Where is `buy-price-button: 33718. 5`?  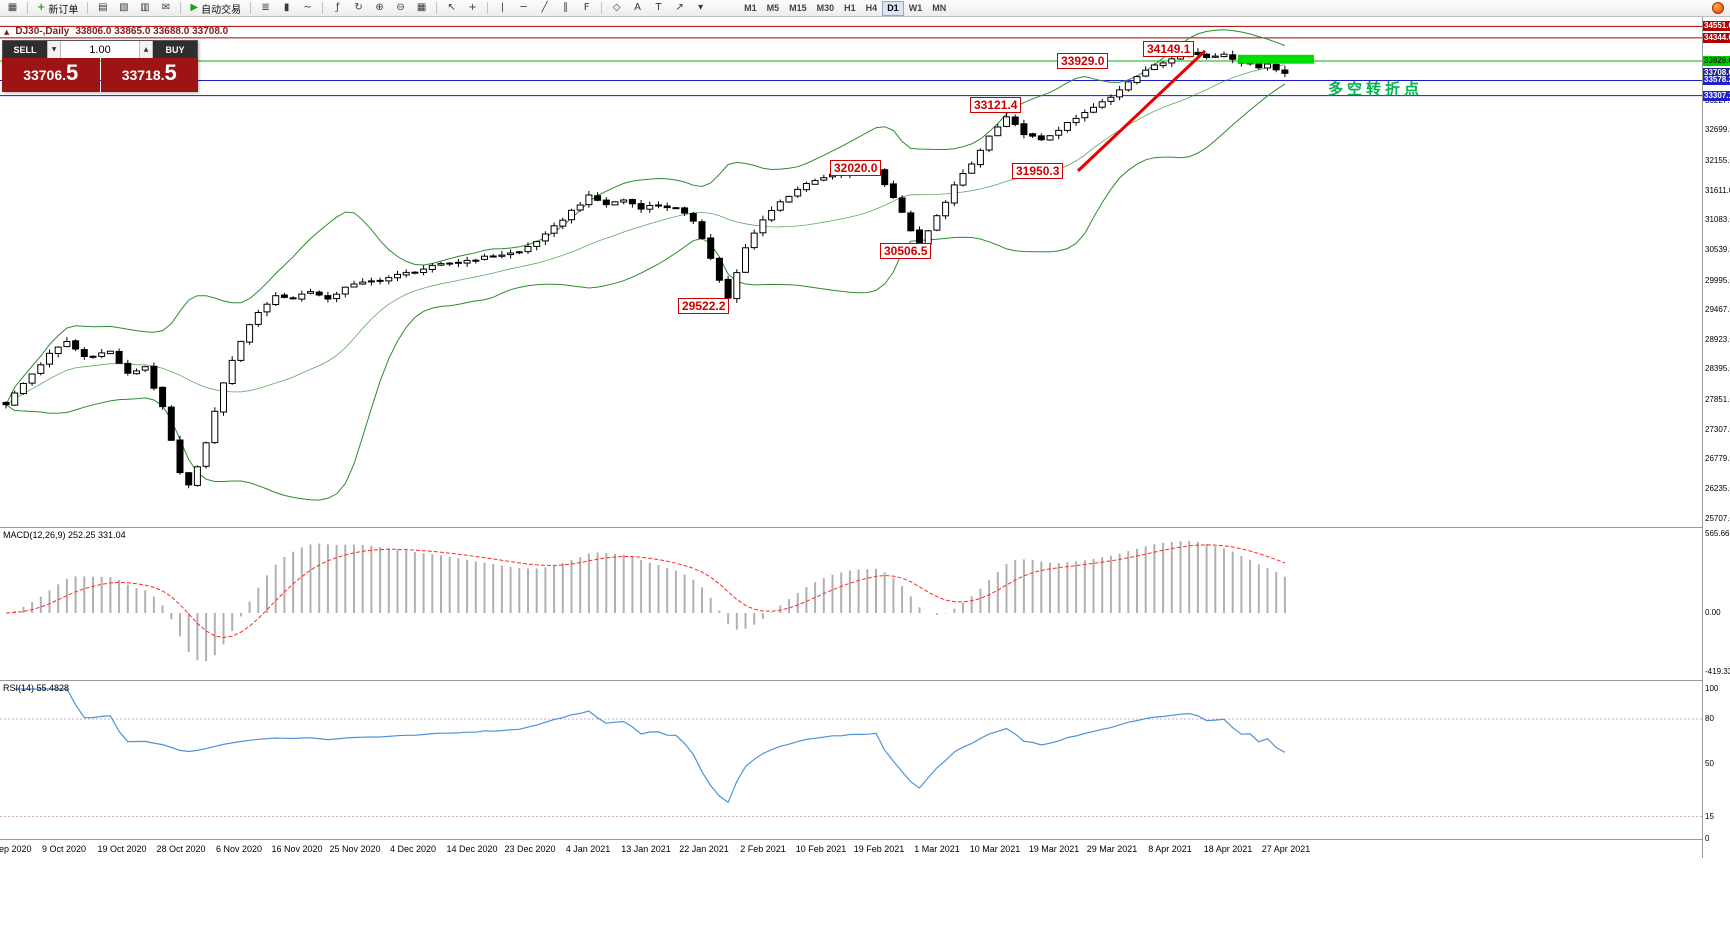 buy-price-button: 33718. 5 is located at coordinates (149, 75).